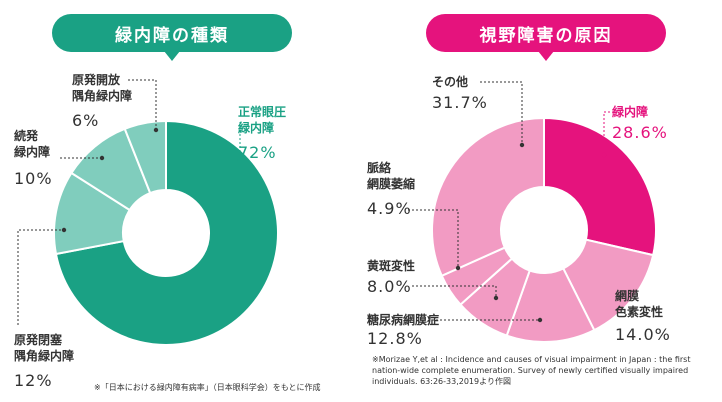 This screenshot has width=722, height=402. I want to click on slice-value-other: 31.7%, so click(460, 102).